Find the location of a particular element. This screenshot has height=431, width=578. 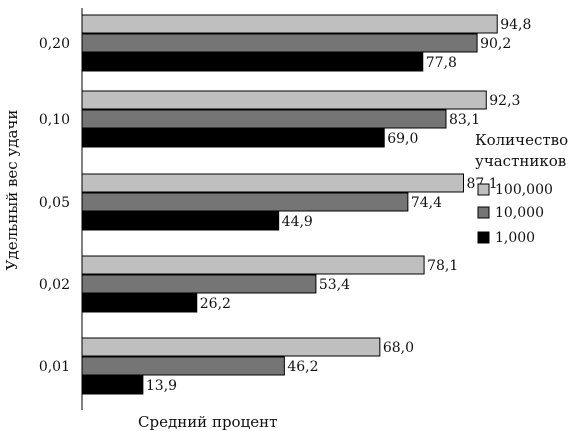

legend-label: 1,000 is located at coordinates (515, 238).